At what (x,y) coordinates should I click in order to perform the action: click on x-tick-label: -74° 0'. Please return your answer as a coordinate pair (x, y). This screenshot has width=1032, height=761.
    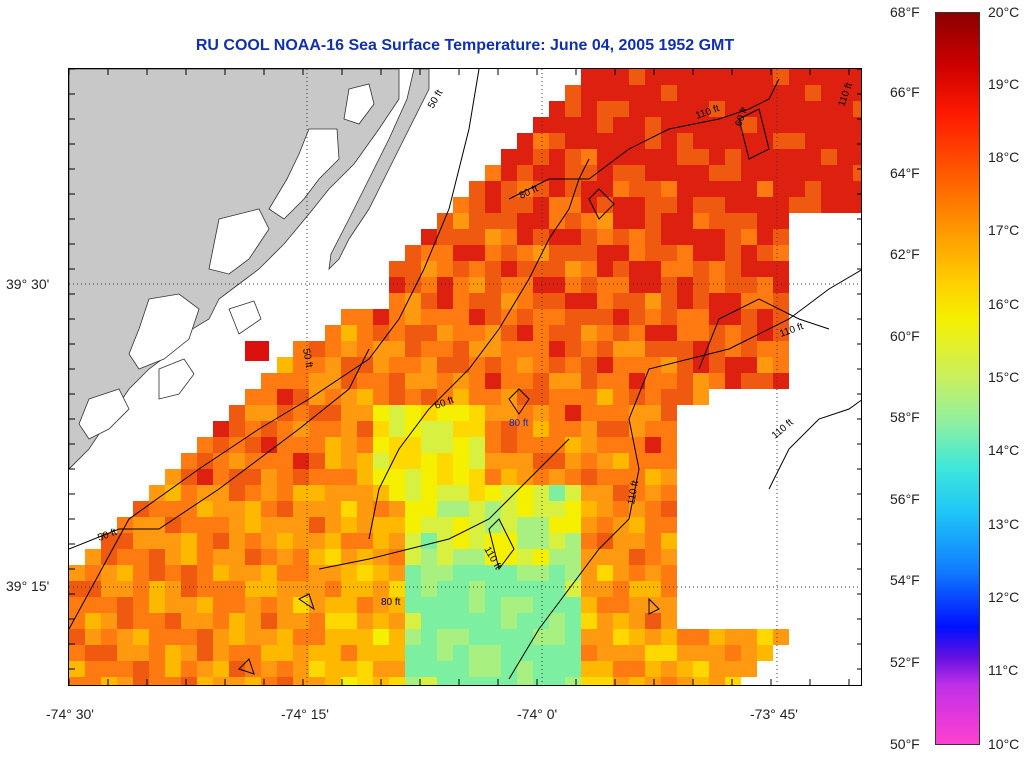
    Looking at the image, I should click on (537, 714).